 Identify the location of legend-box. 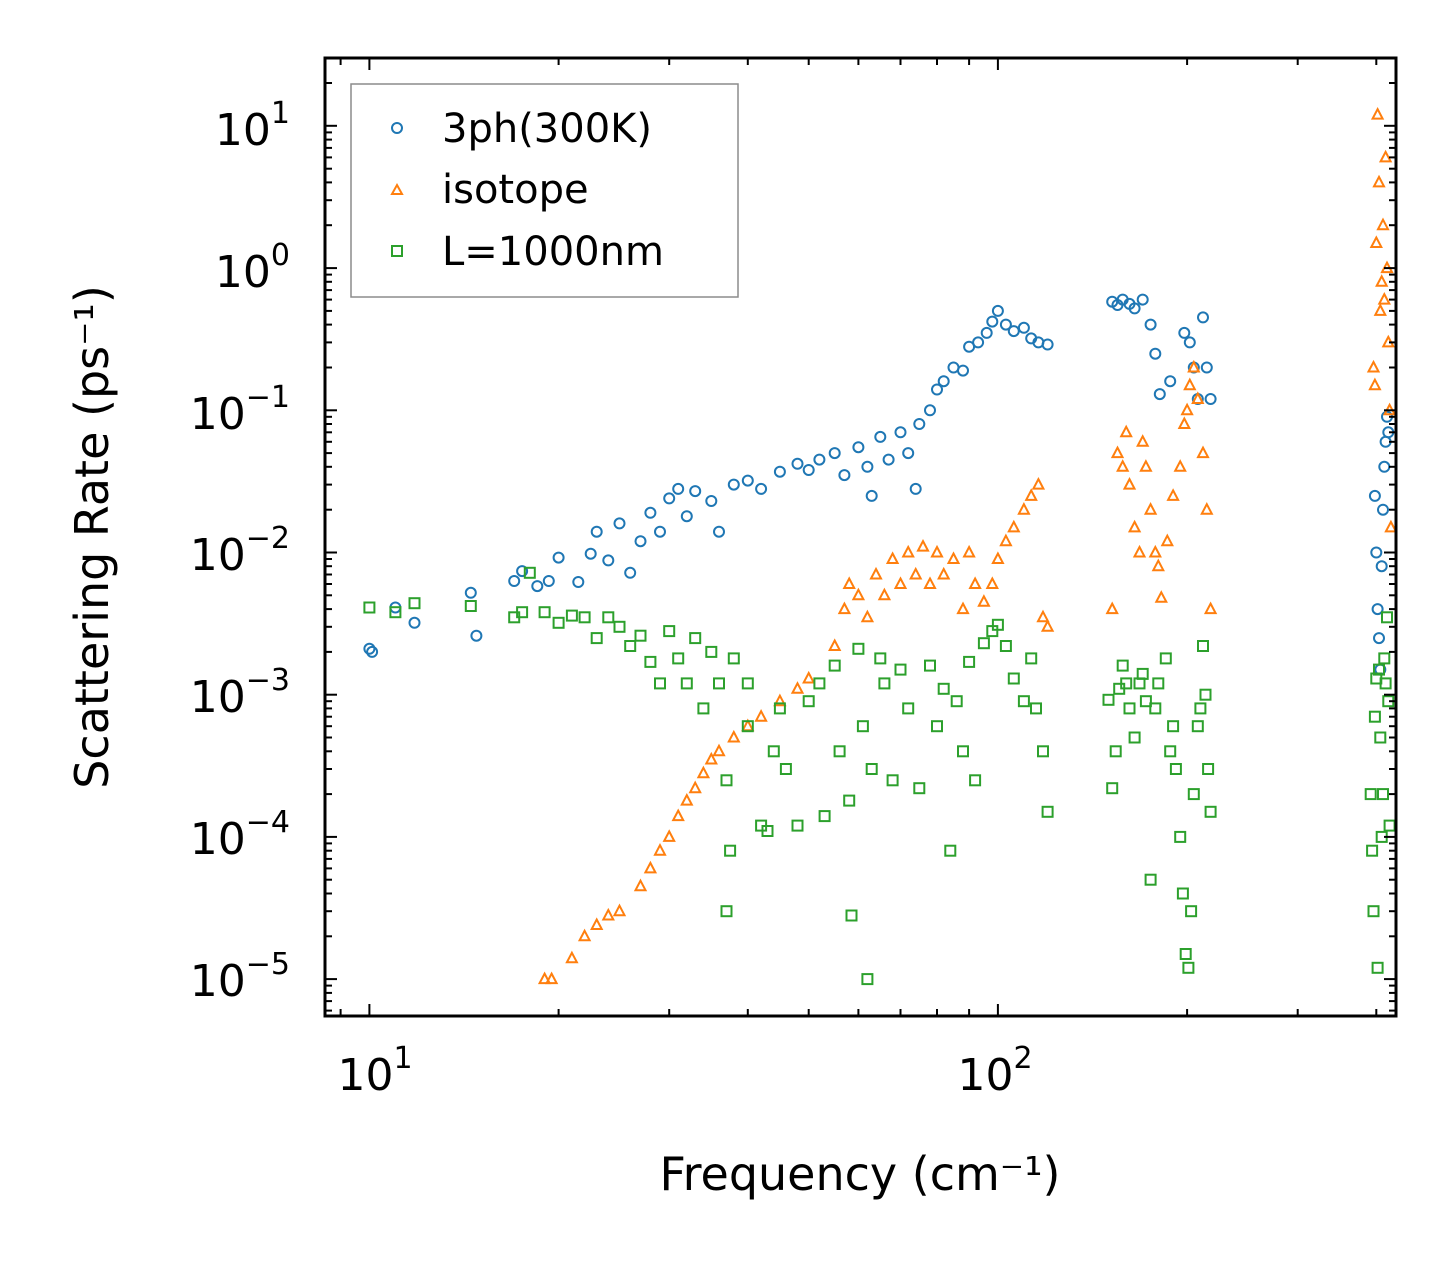
(544, 190).